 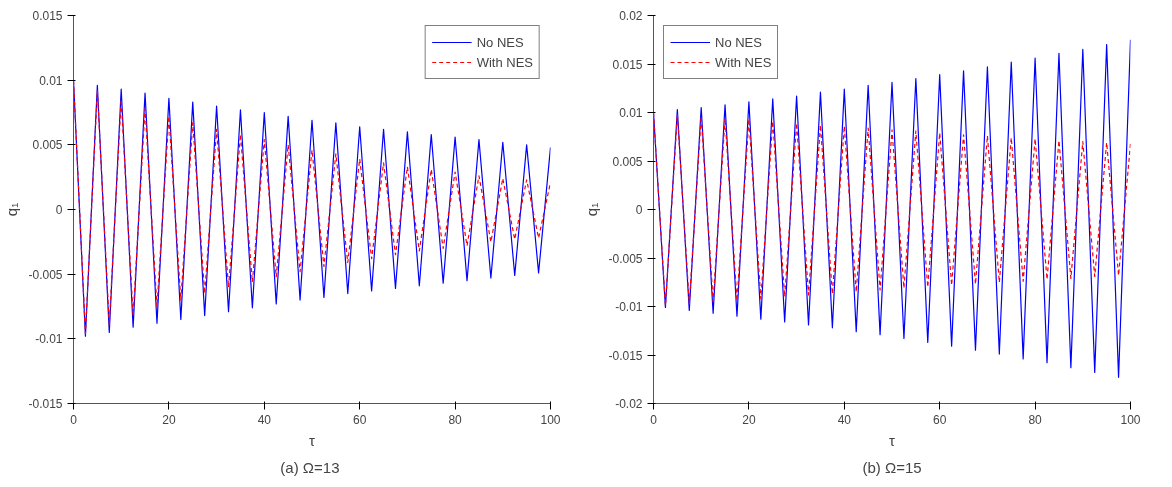 What do you see at coordinates (629, 404) in the screenshot?
I see `y-tick-label: -0.02` at bounding box center [629, 404].